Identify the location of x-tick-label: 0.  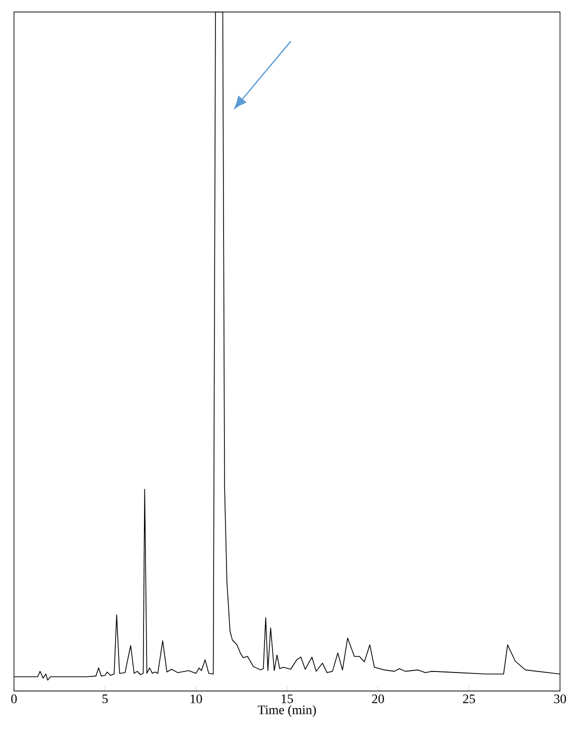
(14, 699).